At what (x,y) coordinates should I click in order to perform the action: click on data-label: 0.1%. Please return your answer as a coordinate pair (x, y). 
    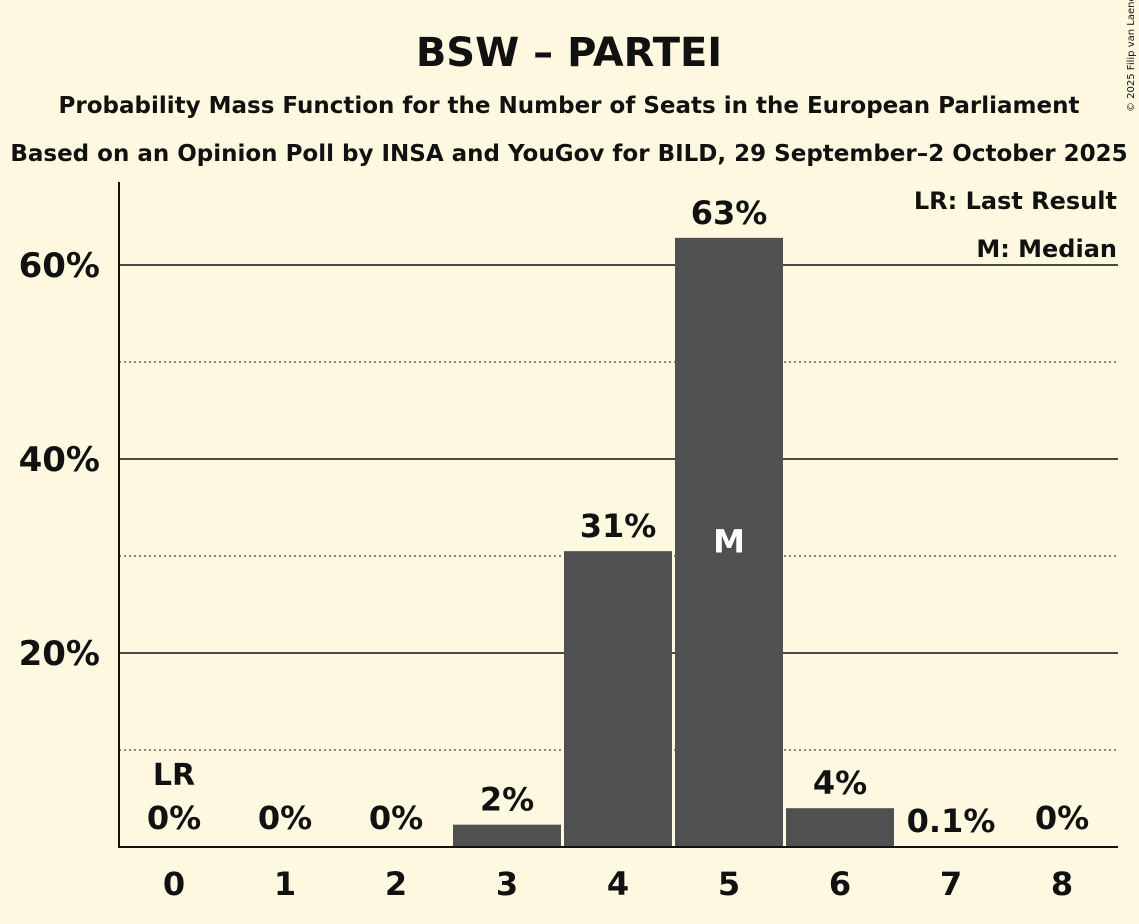
    Looking at the image, I should click on (951, 821).